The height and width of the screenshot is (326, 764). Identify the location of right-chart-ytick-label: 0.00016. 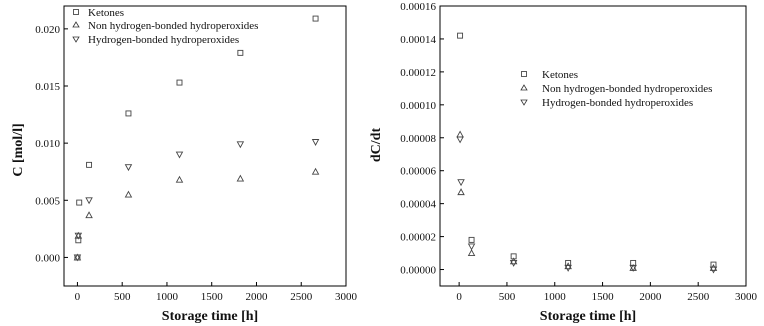
(418, 7).